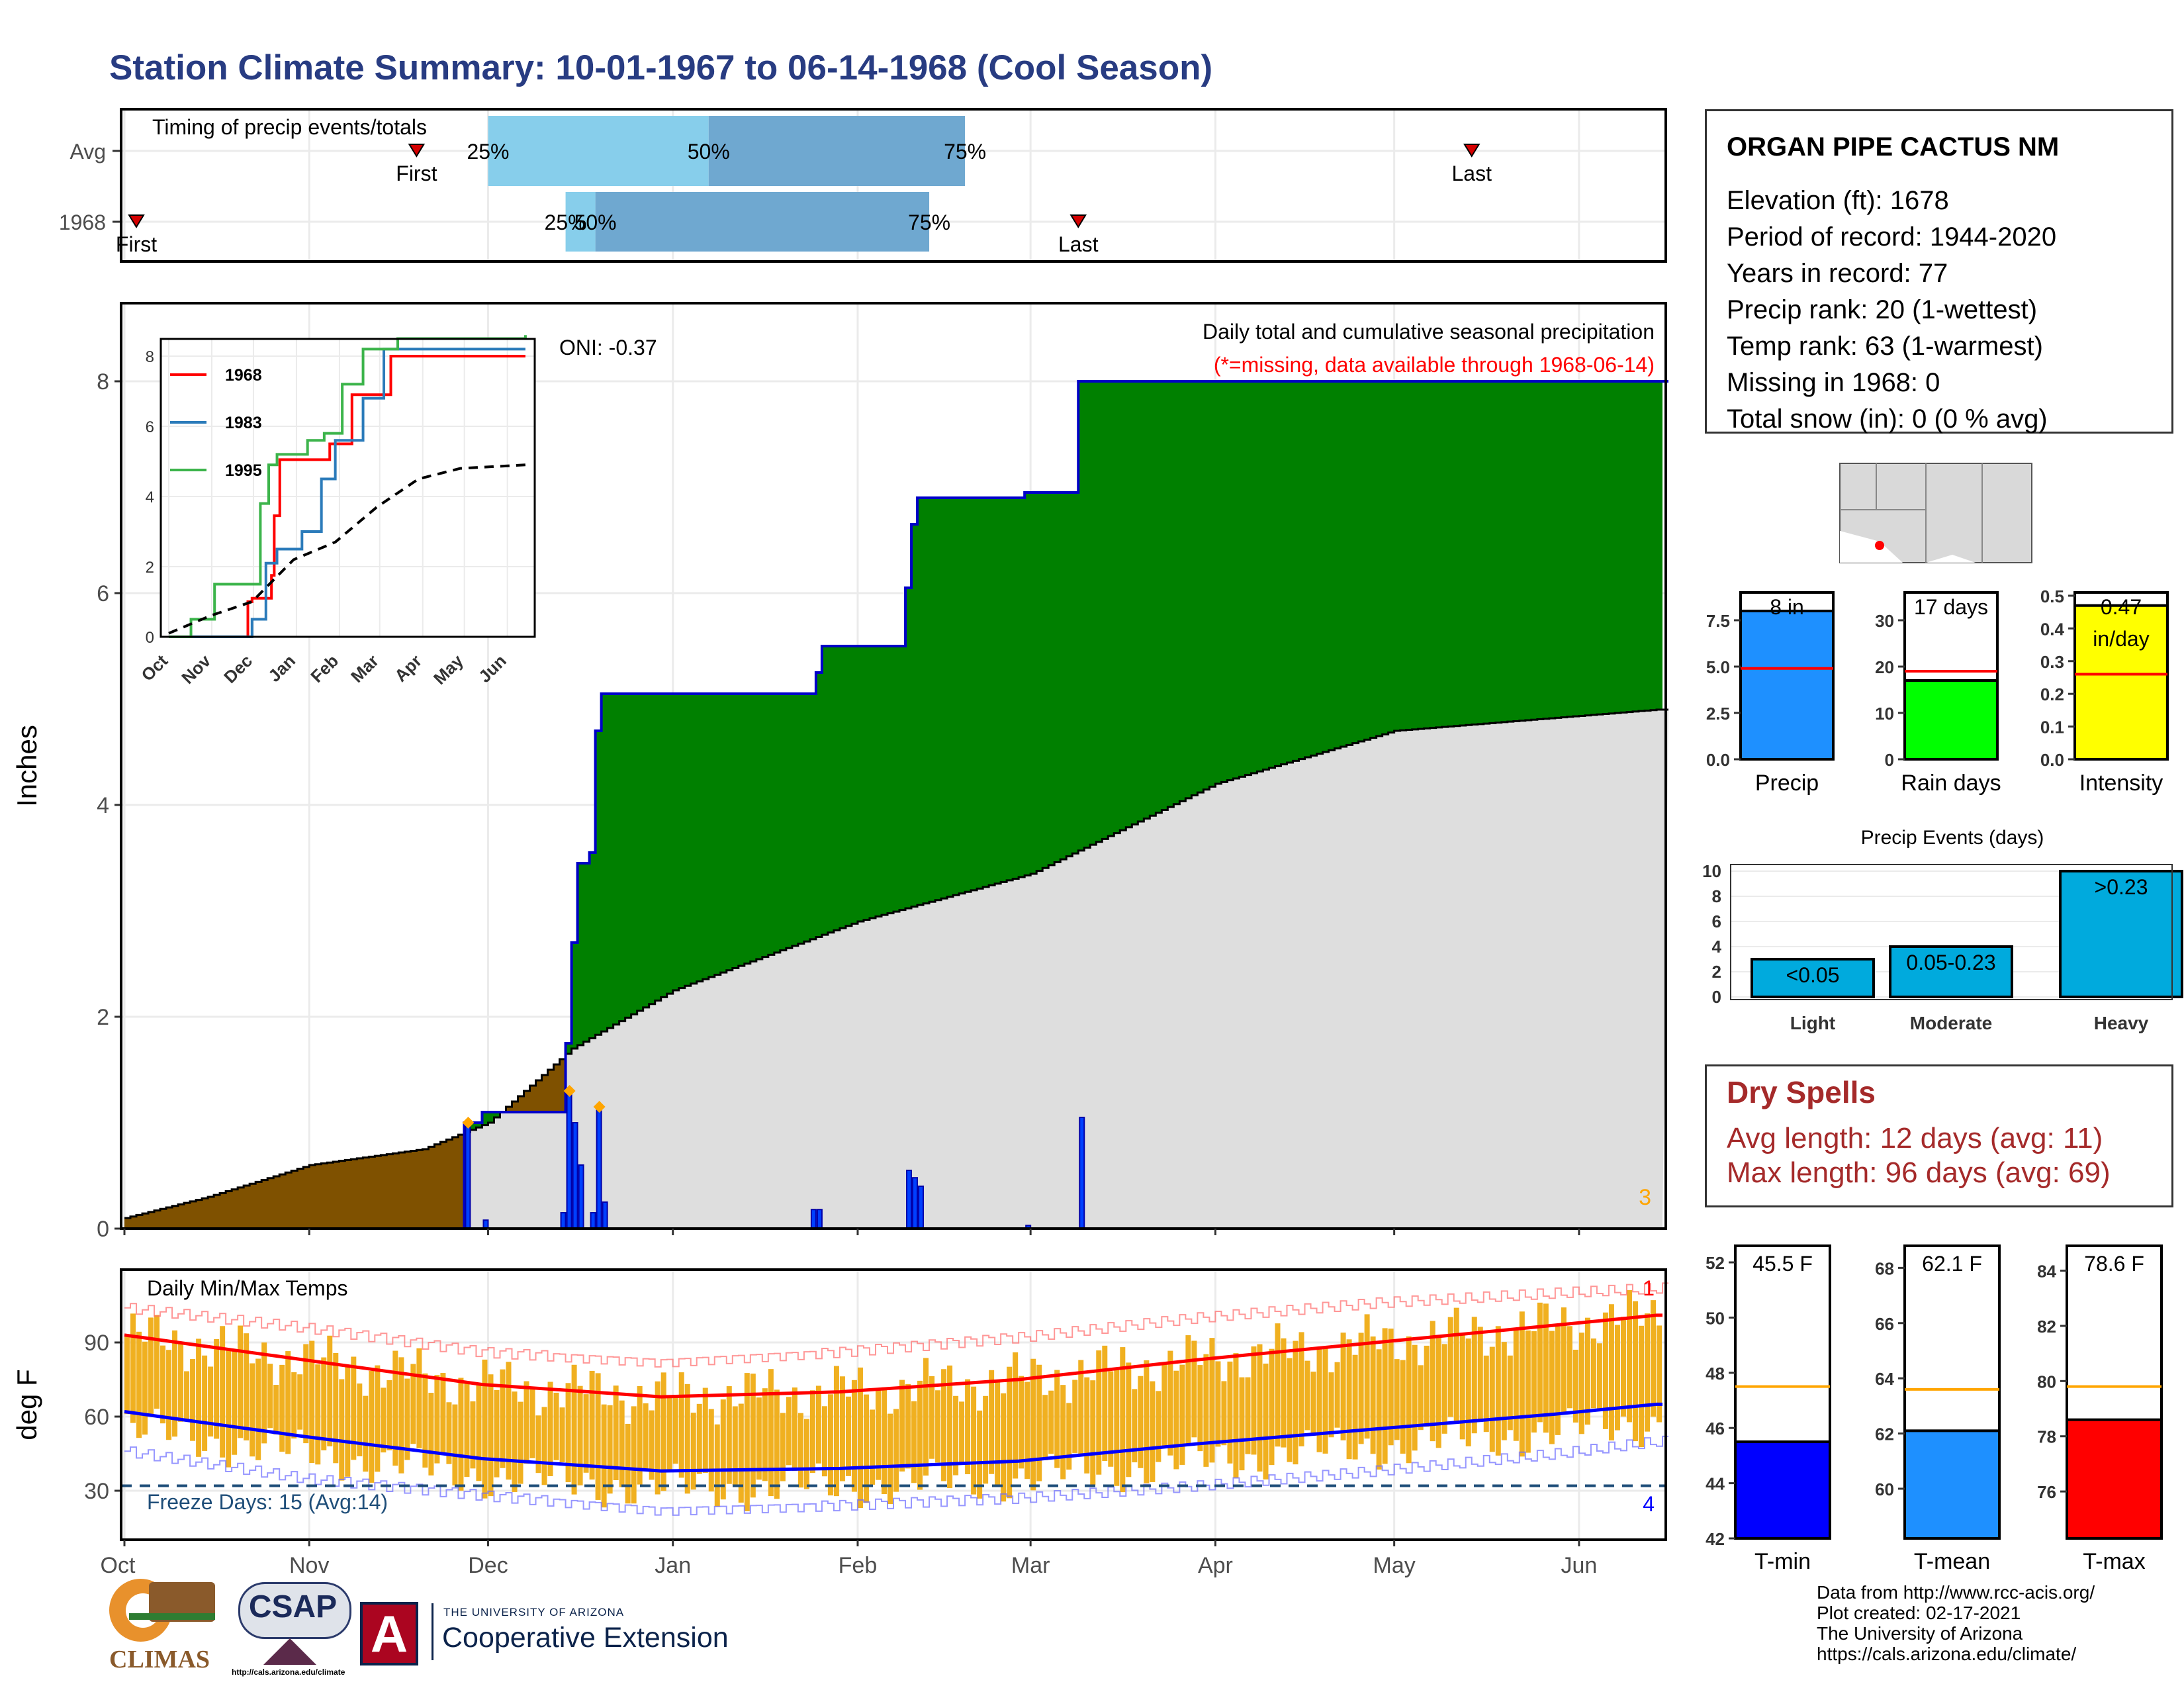  What do you see at coordinates (893, 185) in the screenshot?
I see `timing-frame` at bounding box center [893, 185].